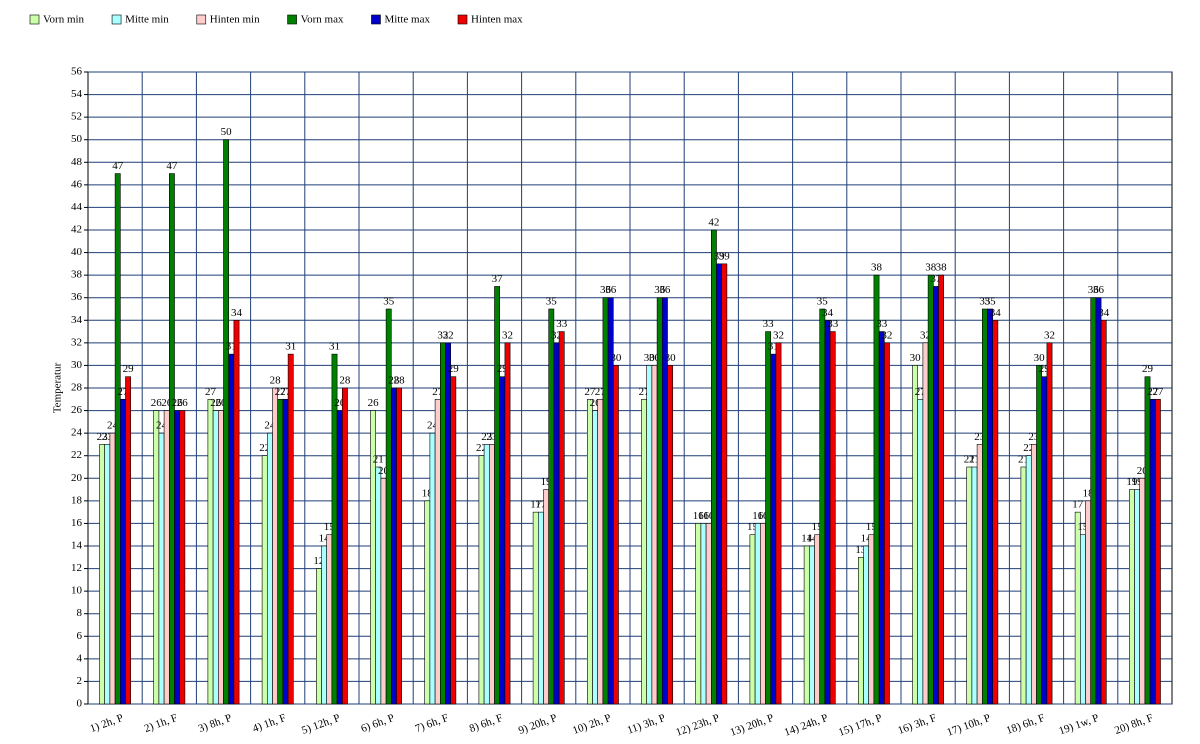 This screenshot has height=744, width=1200. What do you see at coordinates (541, 505) in the screenshot?
I see `data-label: 17` at bounding box center [541, 505].